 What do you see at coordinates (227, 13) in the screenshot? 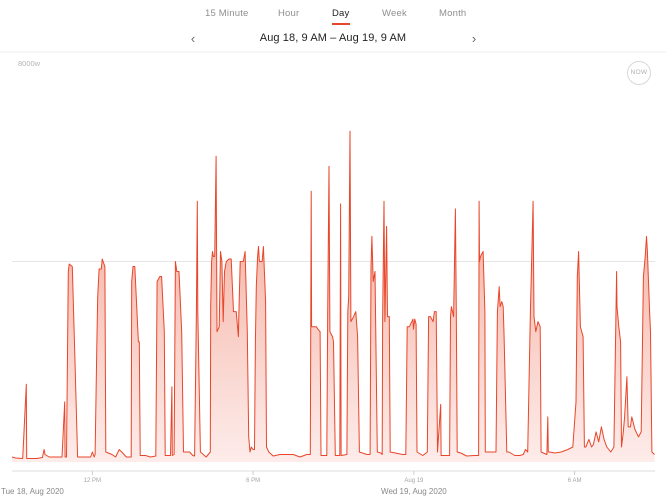
I see `tab-15-minute: 15 Minute` at bounding box center [227, 13].